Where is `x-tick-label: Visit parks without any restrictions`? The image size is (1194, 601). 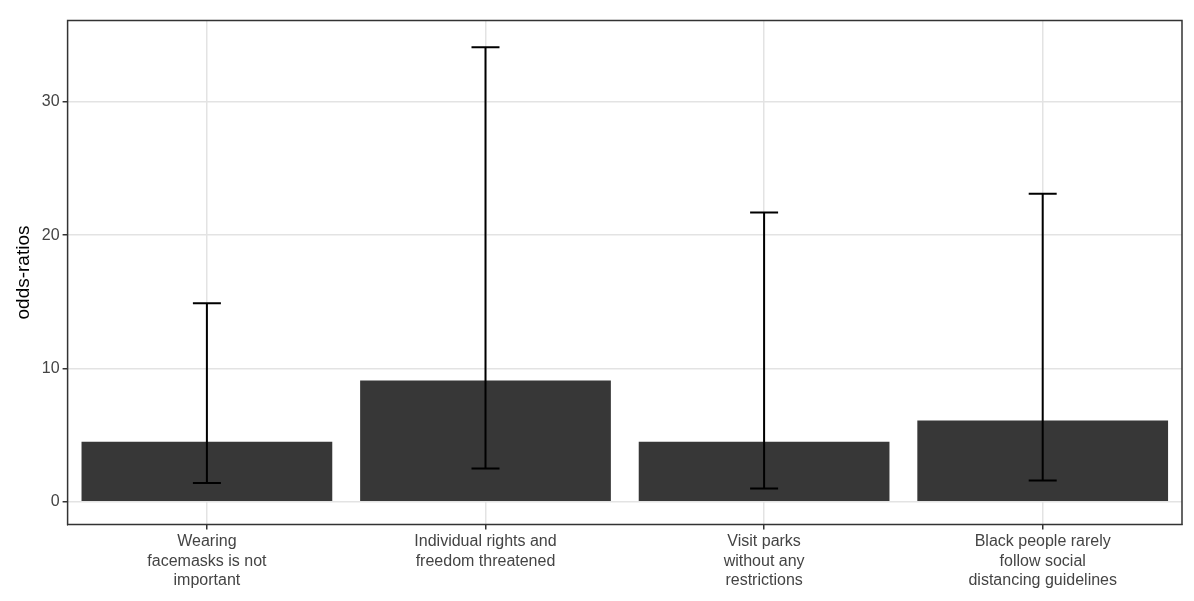
x-tick-label: Visit parks without any restrictions is located at coordinates (763, 560).